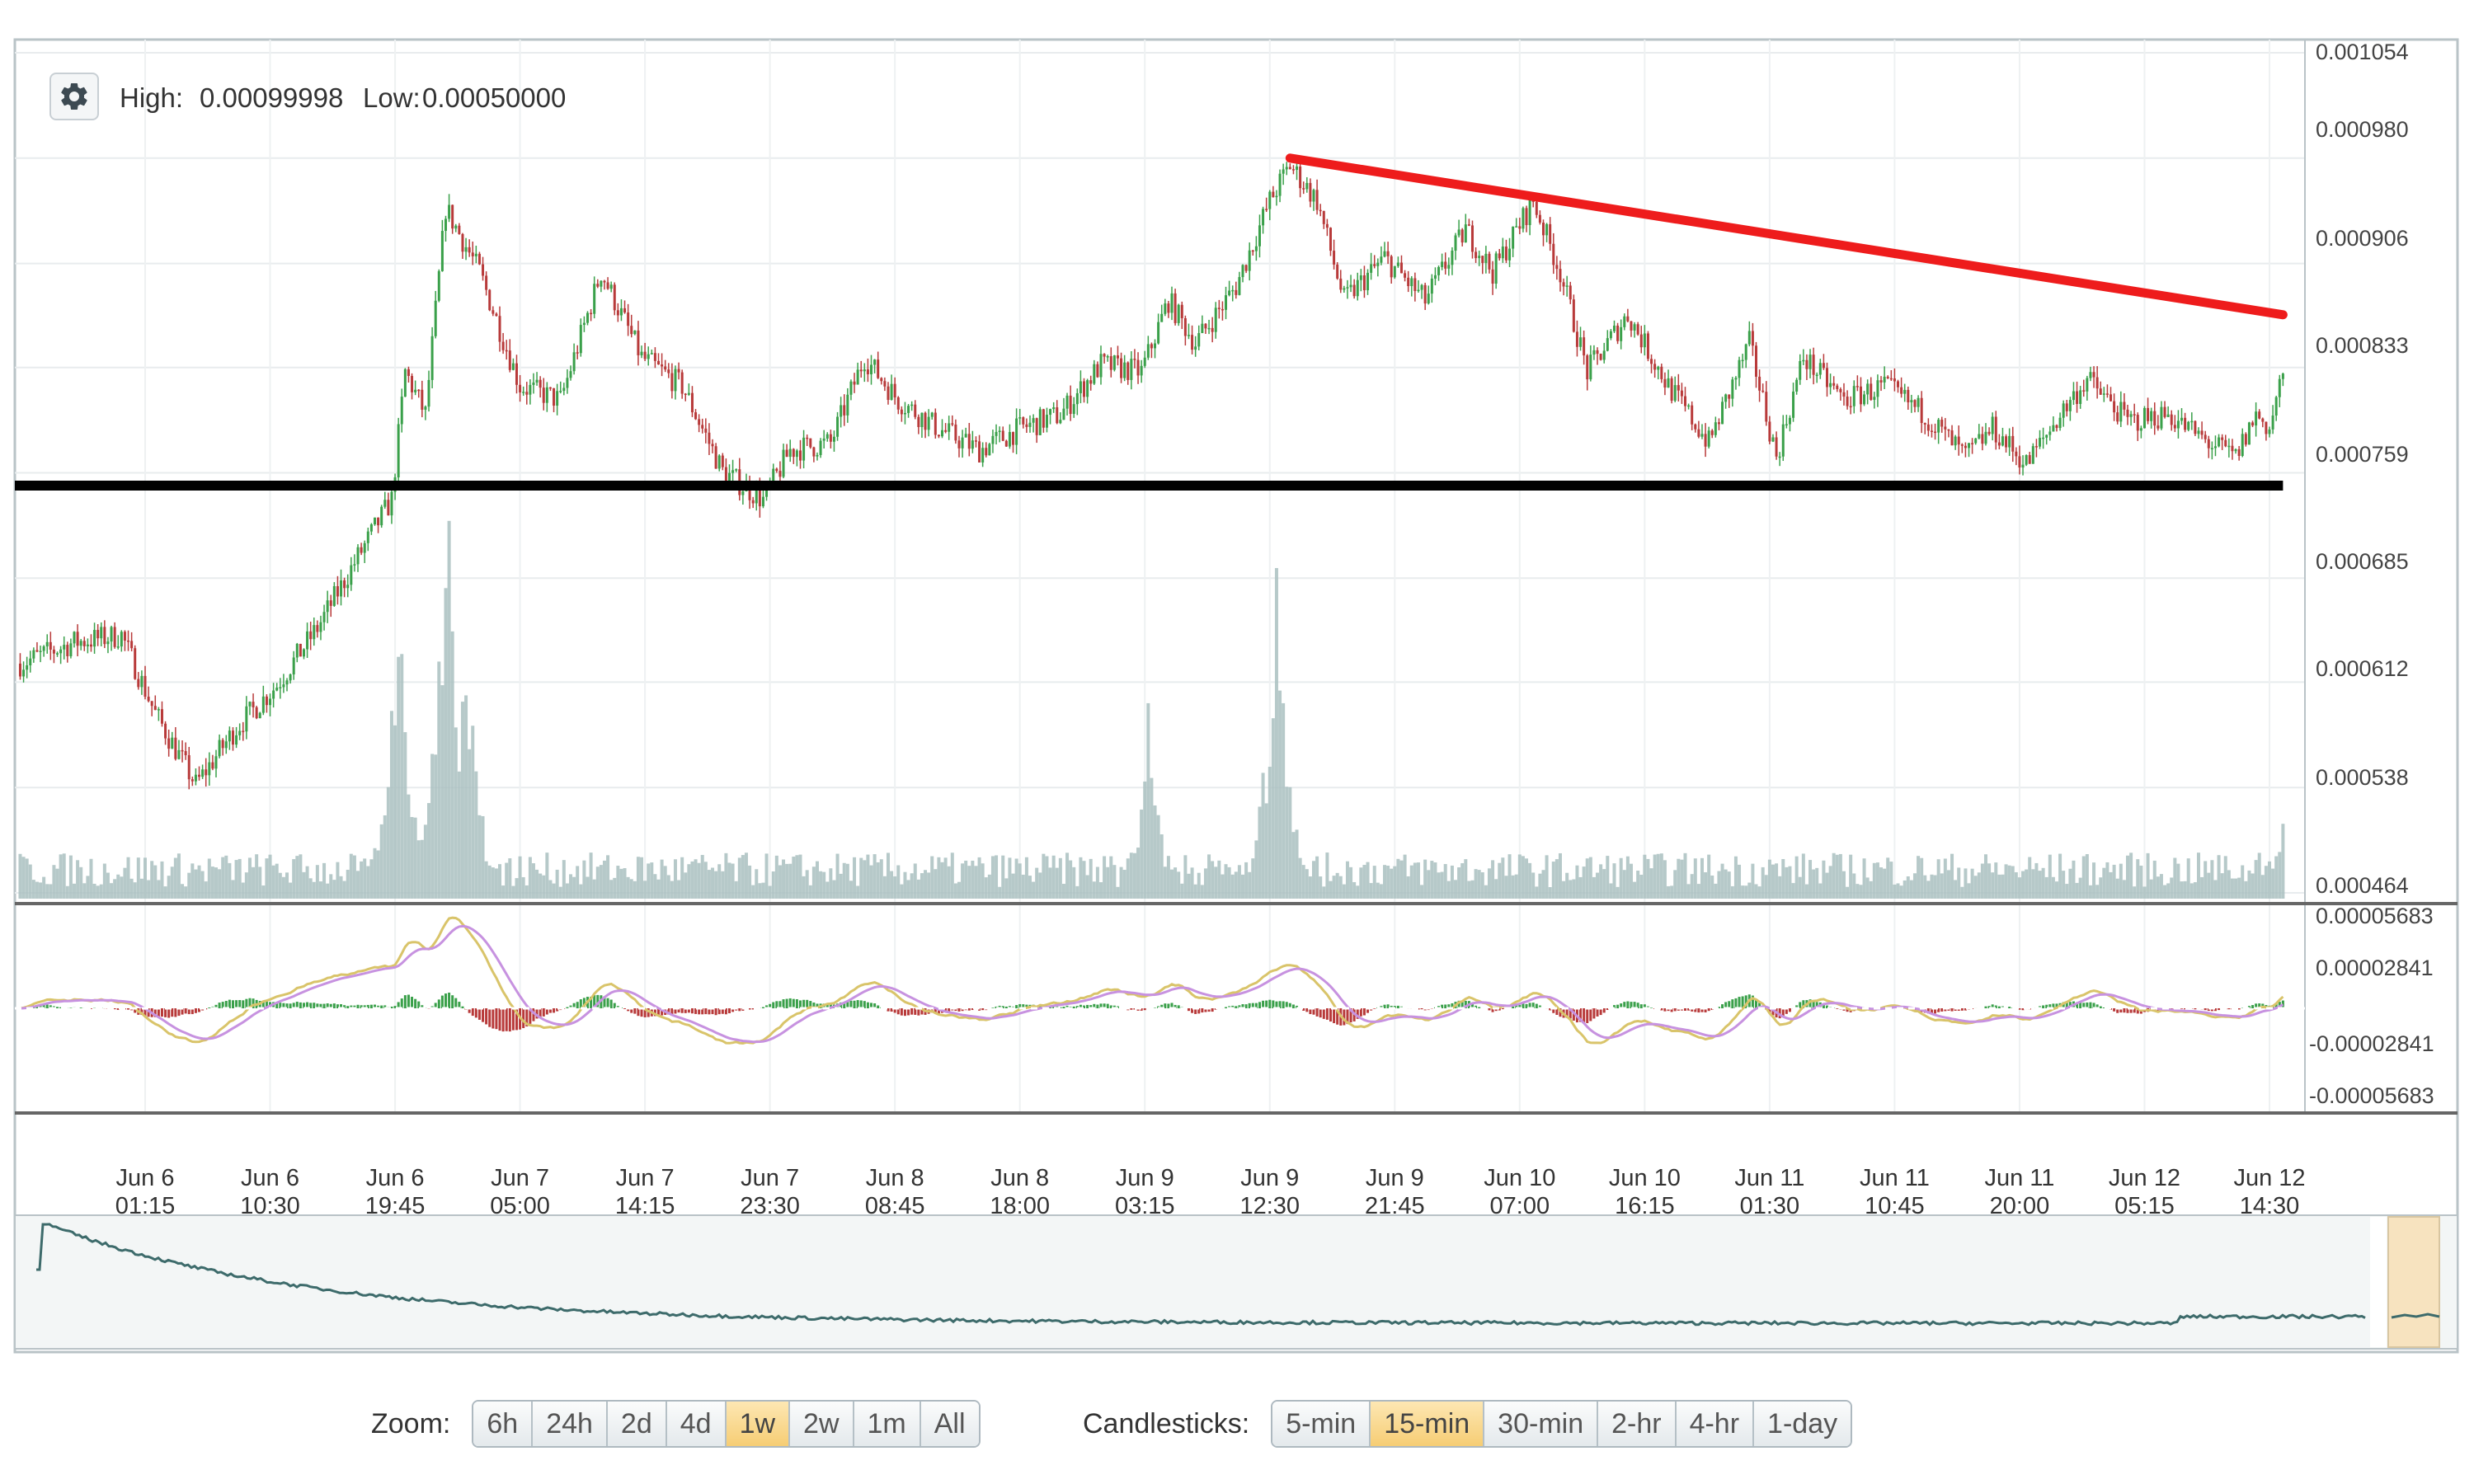 The image size is (2474, 1484). Describe the element at coordinates (1428, 1424) in the screenshot. I see `candles-button-15-min: 15-min` at that location.